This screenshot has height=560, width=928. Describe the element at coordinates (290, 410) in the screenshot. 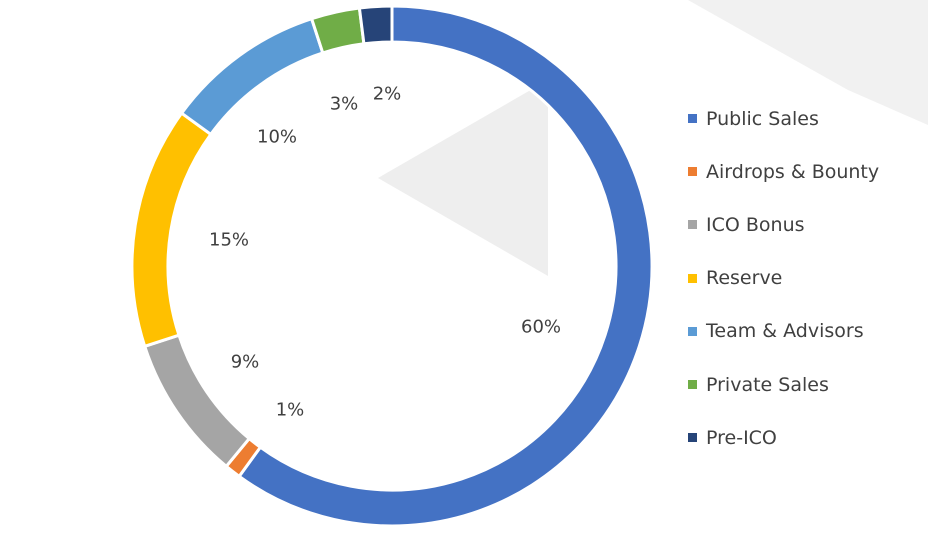

I see `data-label: 1%` at that location.